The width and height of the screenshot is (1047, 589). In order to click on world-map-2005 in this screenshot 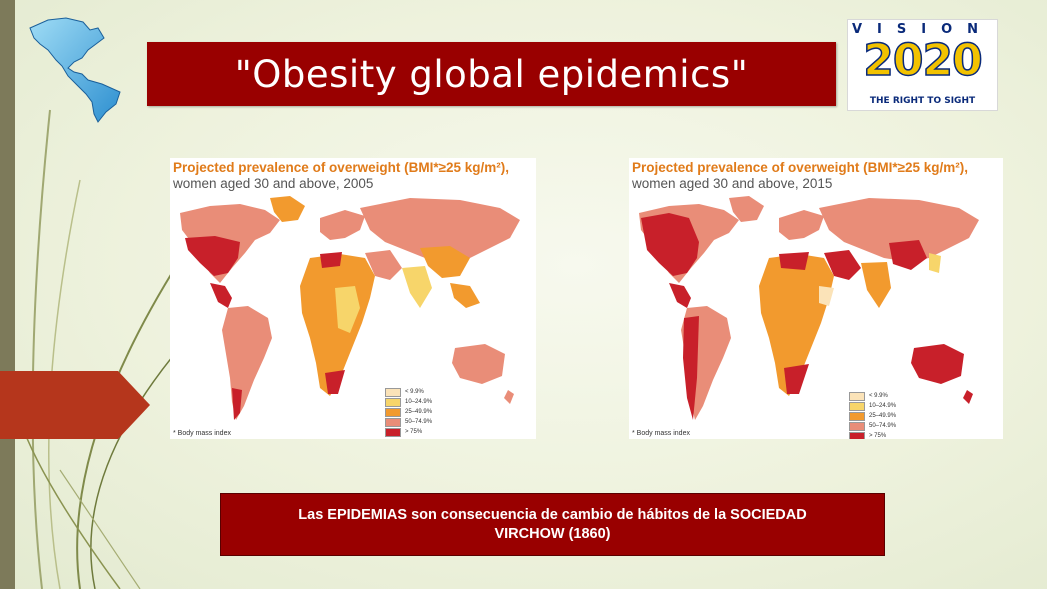, I will do `click(350, 308)`.